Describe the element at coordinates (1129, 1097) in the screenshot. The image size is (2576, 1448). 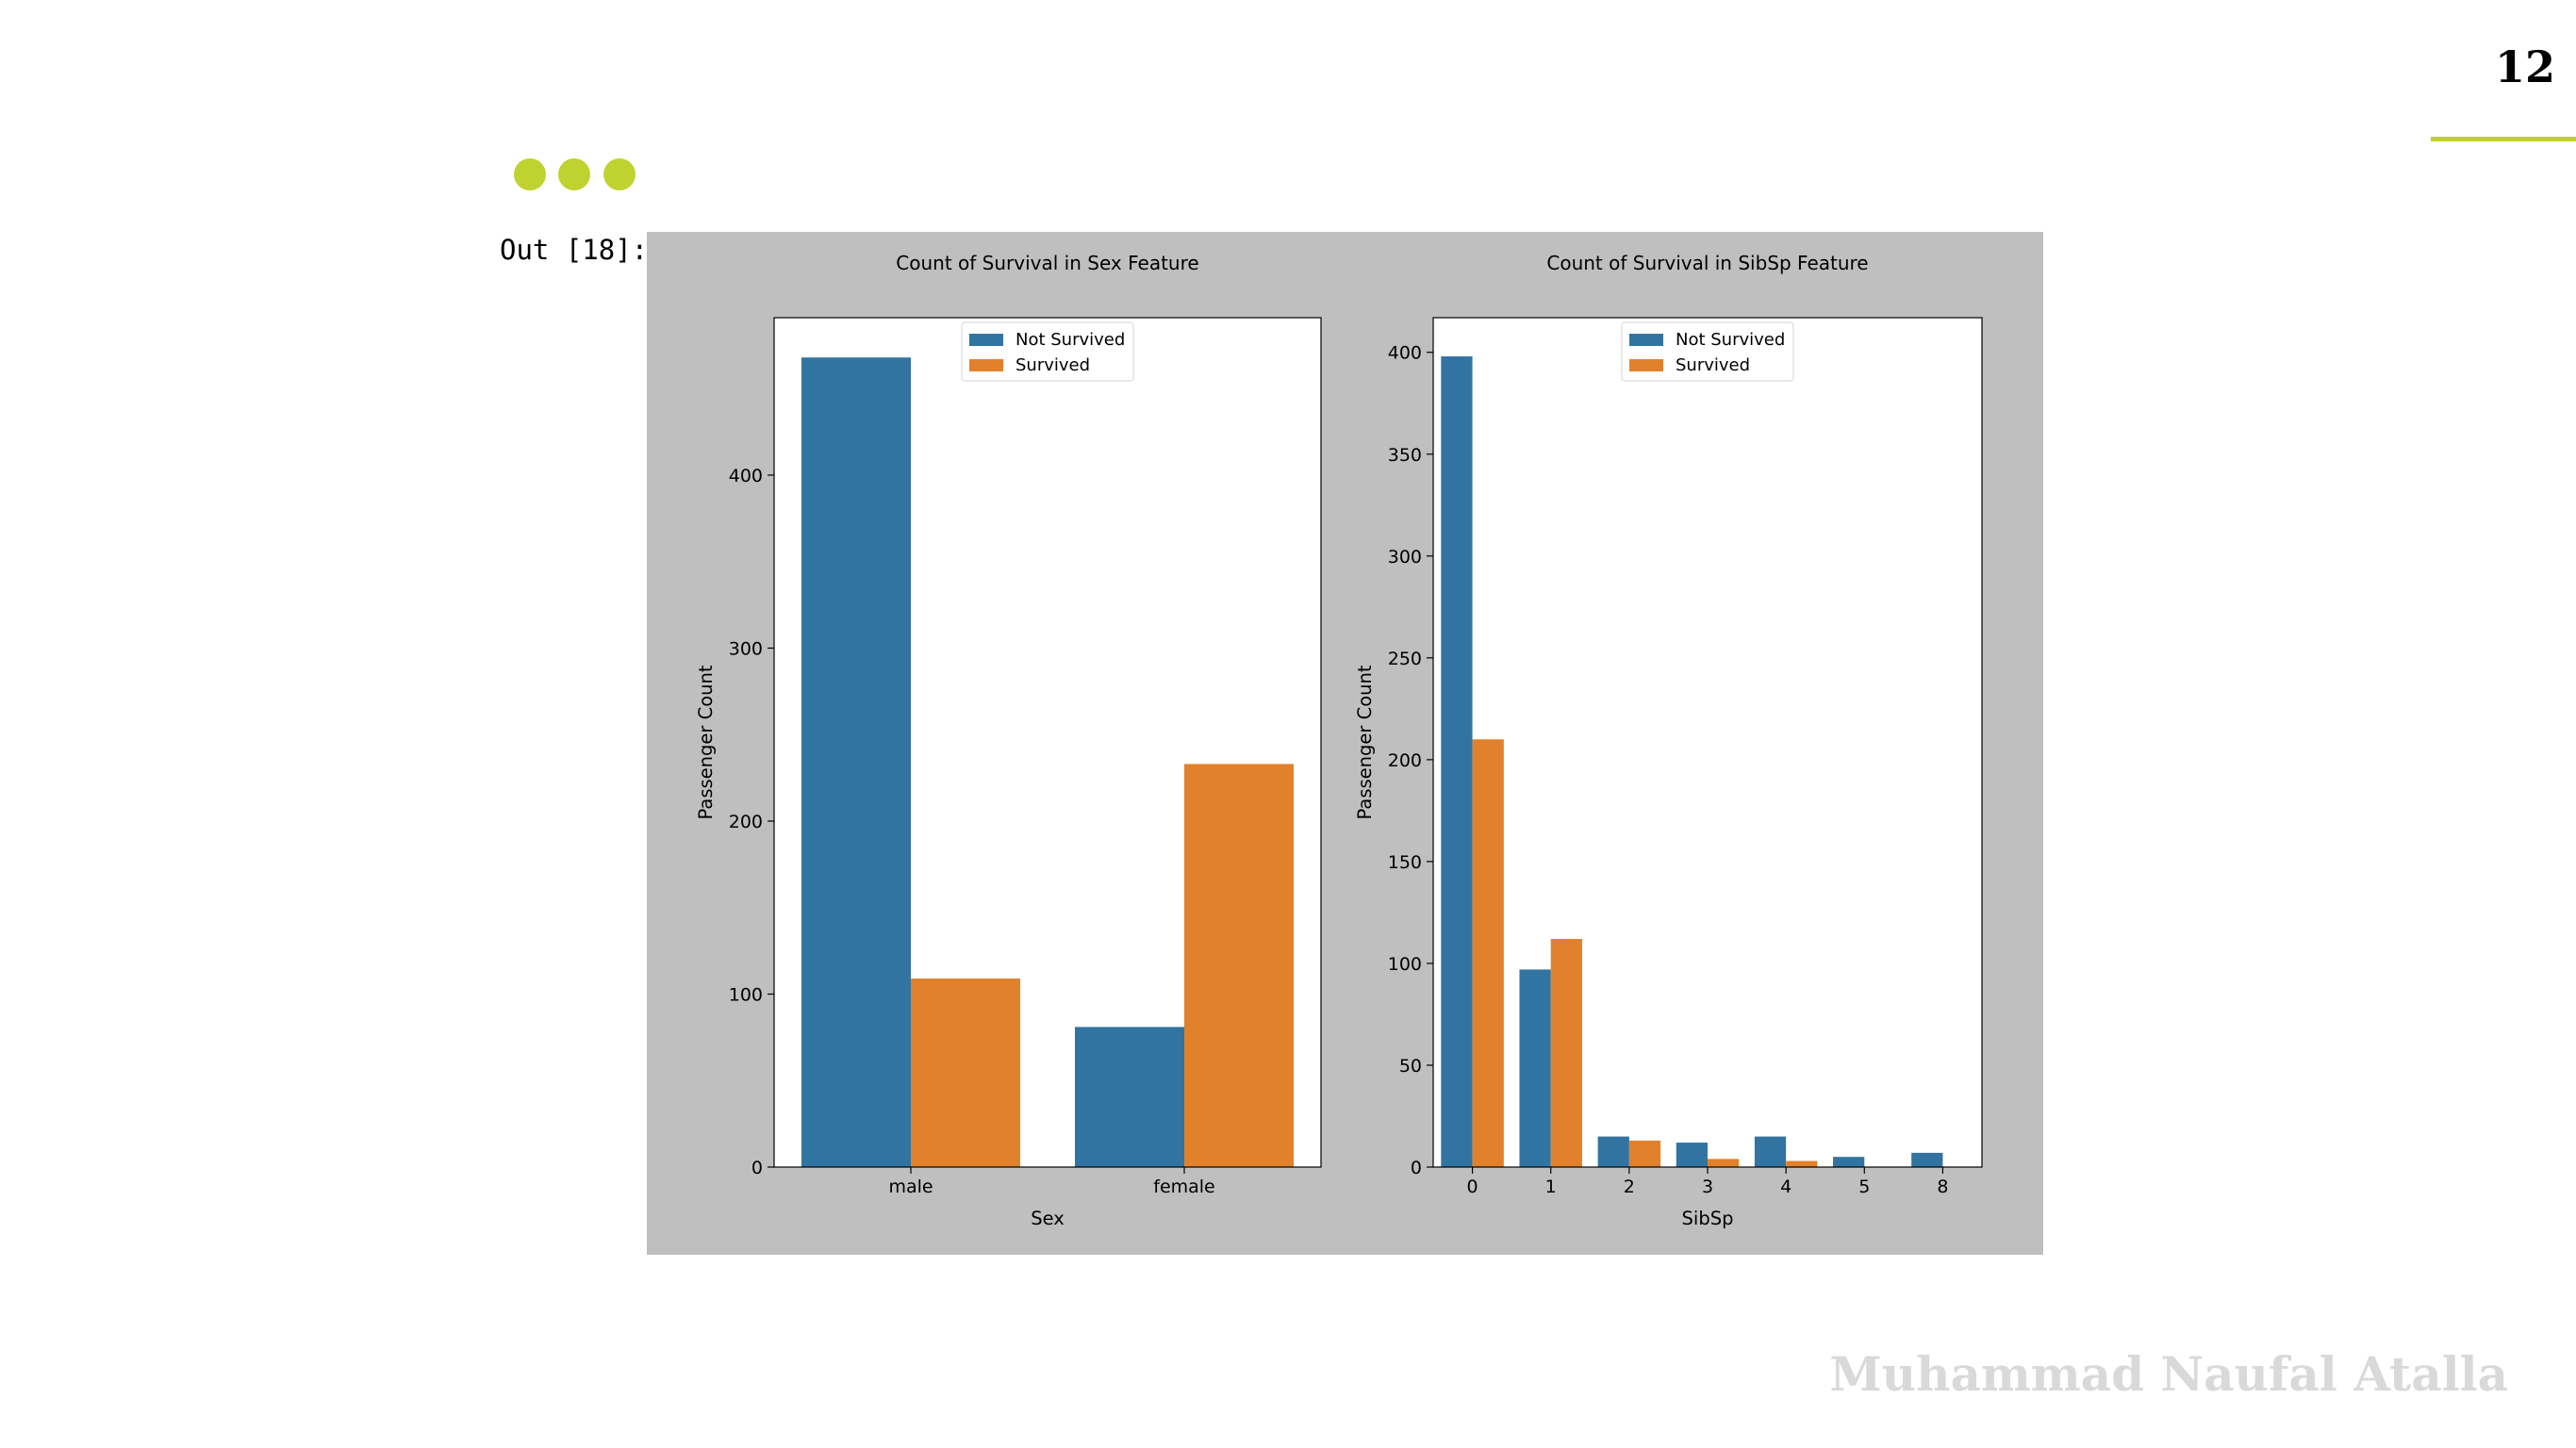
I see `bar-not-survived-female` at that location.